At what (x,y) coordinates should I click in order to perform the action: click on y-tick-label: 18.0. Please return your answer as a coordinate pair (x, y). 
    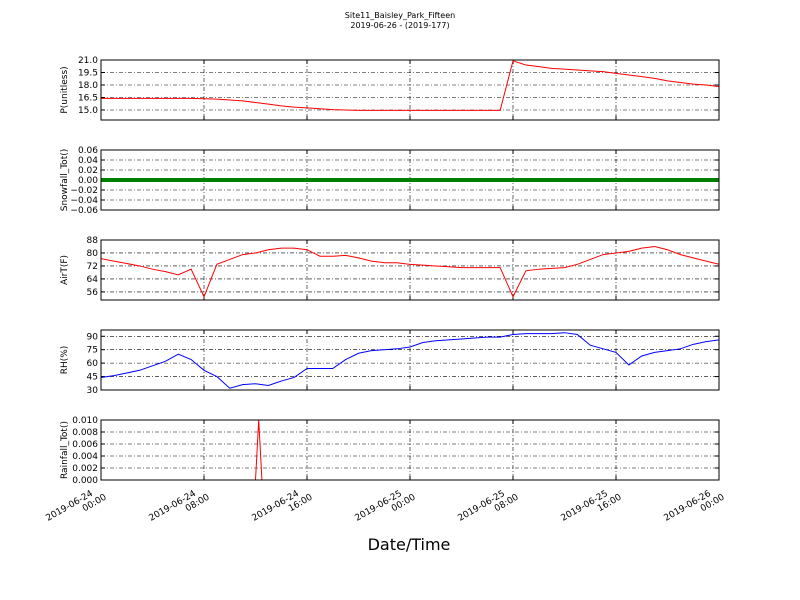
    Looking at the image, I should click on (88, 86).